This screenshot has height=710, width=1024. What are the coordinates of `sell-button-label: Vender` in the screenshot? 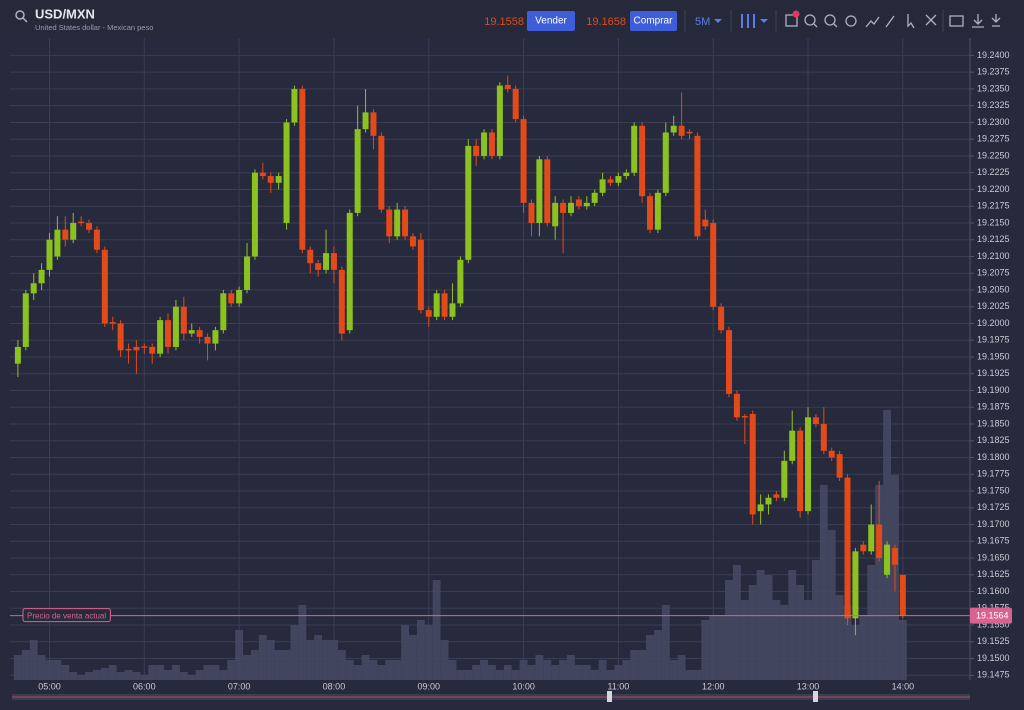 It's located at (551, 21).